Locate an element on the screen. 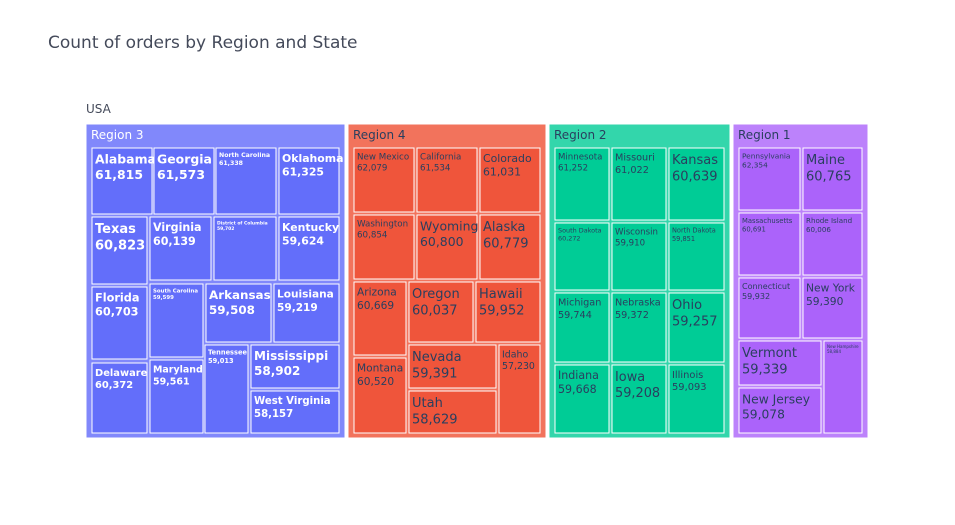 This screenshot has height=525, width=955. tile-west-virginia: West Virginia 58,157 is located at coordinates (295, 412).